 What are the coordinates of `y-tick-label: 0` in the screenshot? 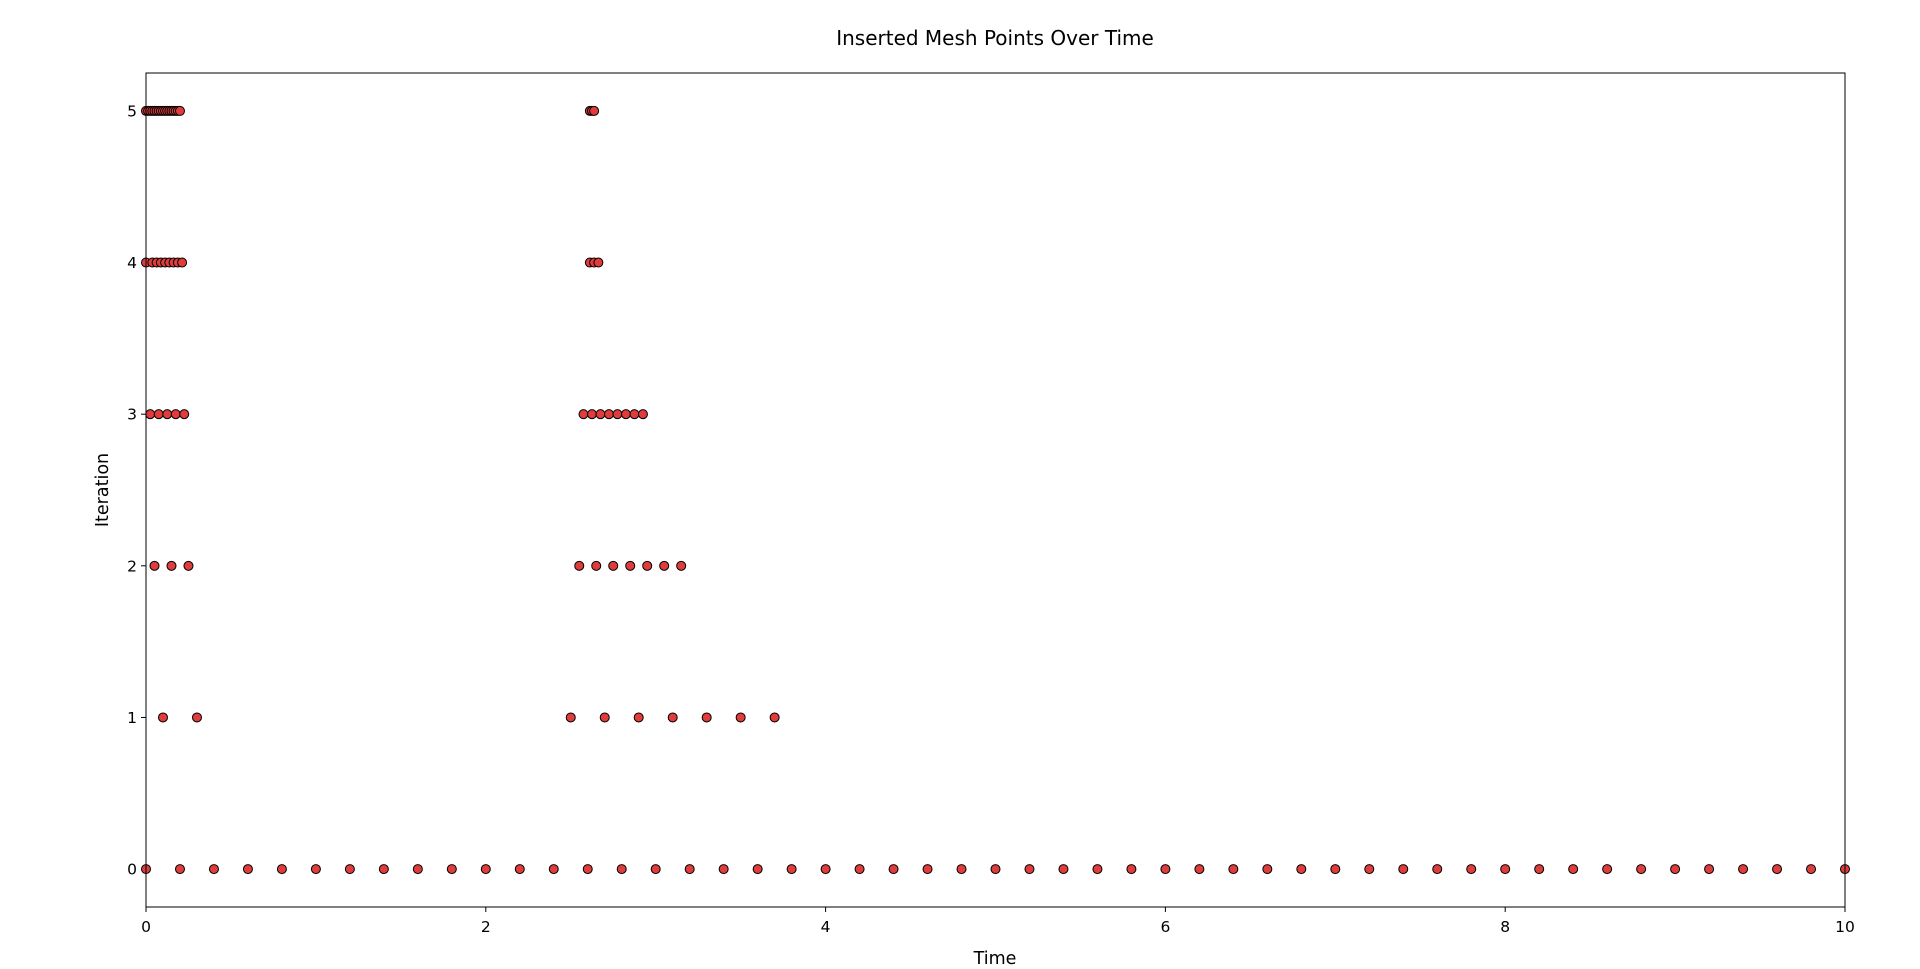 It's located at (132, 870).